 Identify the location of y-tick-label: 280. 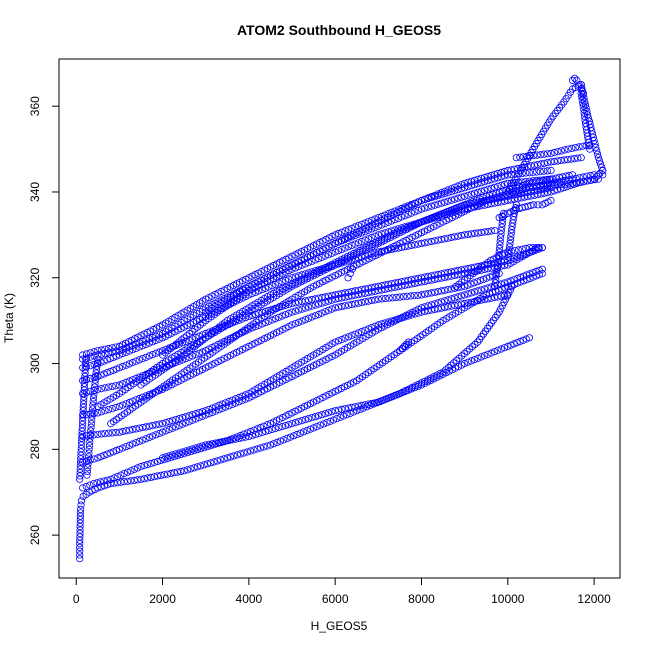
(35, 449).